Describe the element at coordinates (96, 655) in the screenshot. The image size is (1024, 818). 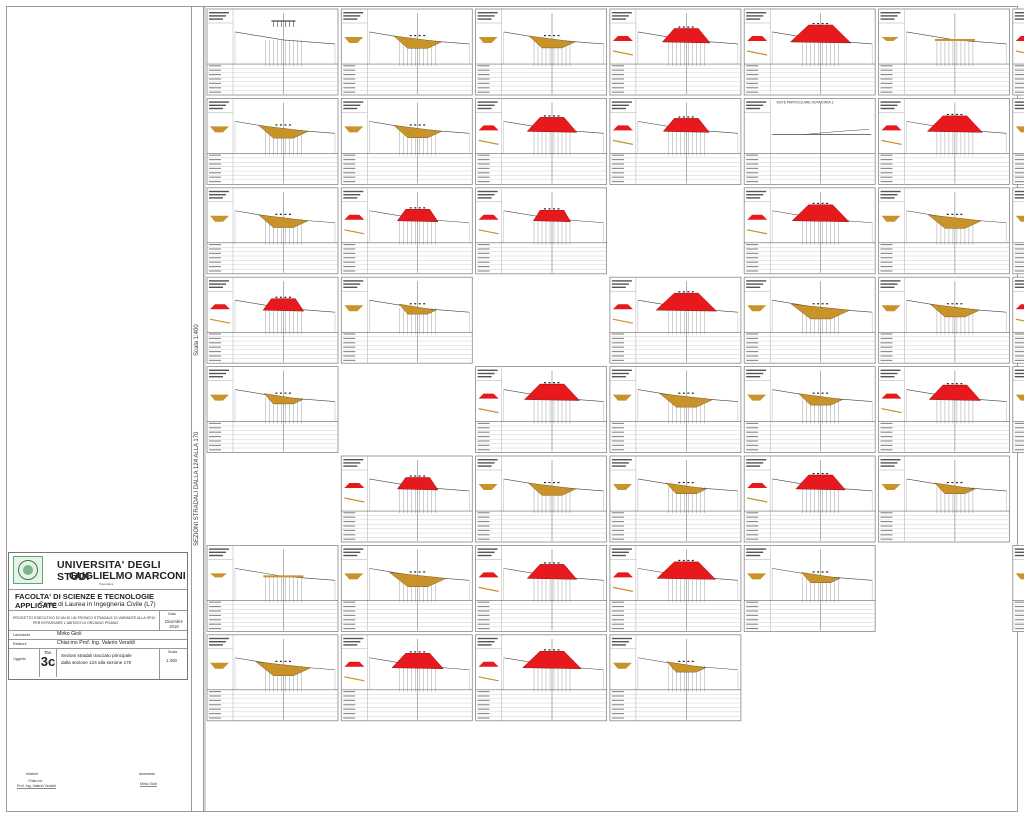
I see `sheet-description-line1: Sezioni stradali tracciato principale` at that location.